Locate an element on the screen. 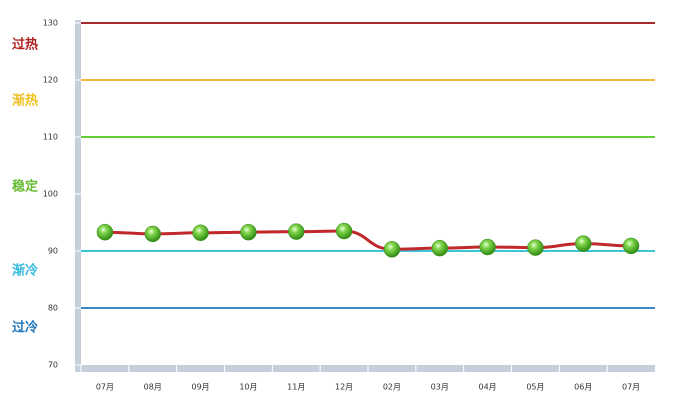  y-tick-label: 70 is located at coordinates (53, 365).